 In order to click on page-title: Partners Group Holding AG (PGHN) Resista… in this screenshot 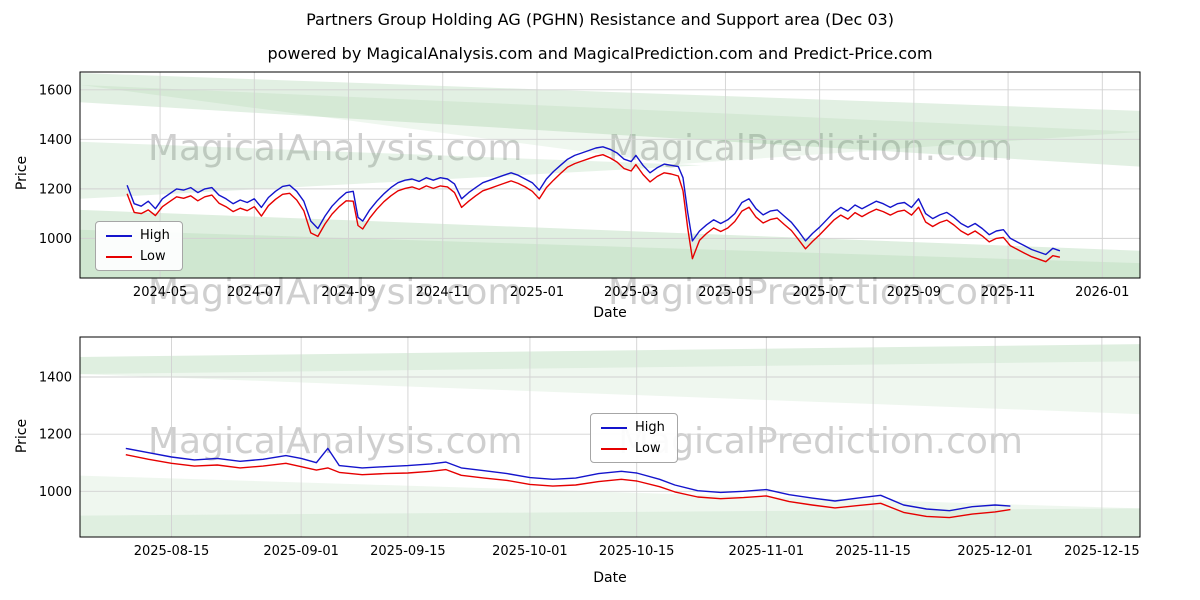, I will do `click(600, 19)`.